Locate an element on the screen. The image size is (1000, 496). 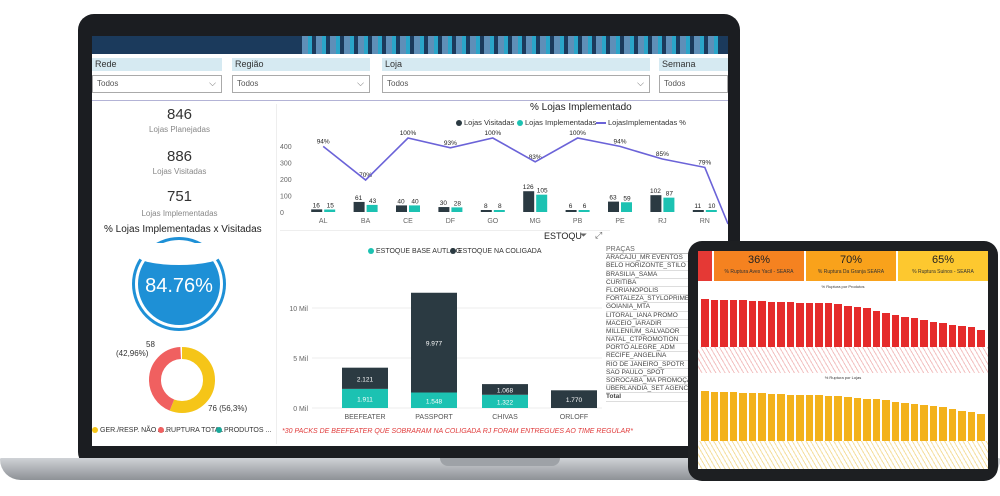
y-tick-label: 400 is located at coordinates (286, 147).